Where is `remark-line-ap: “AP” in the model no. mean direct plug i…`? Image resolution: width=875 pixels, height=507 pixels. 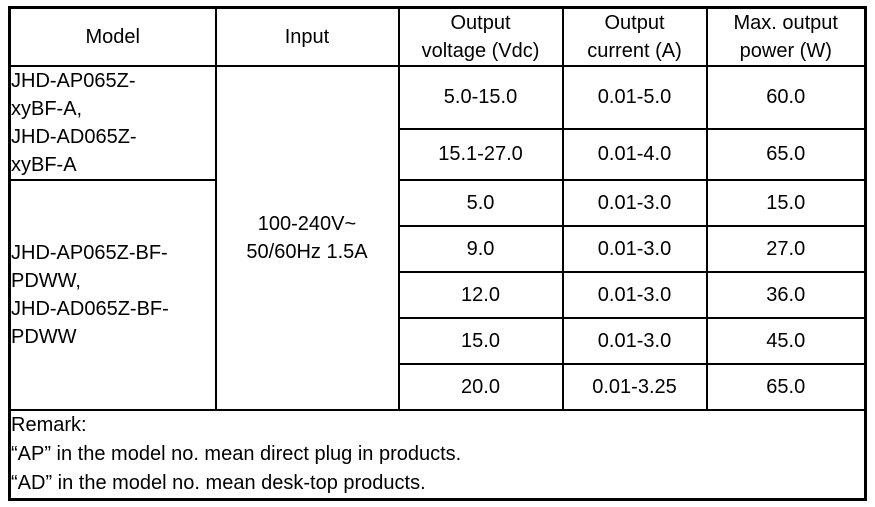
remark-line-ap: “AP” in the model no. mean direct plug i… is located at coordinates (236, 454).